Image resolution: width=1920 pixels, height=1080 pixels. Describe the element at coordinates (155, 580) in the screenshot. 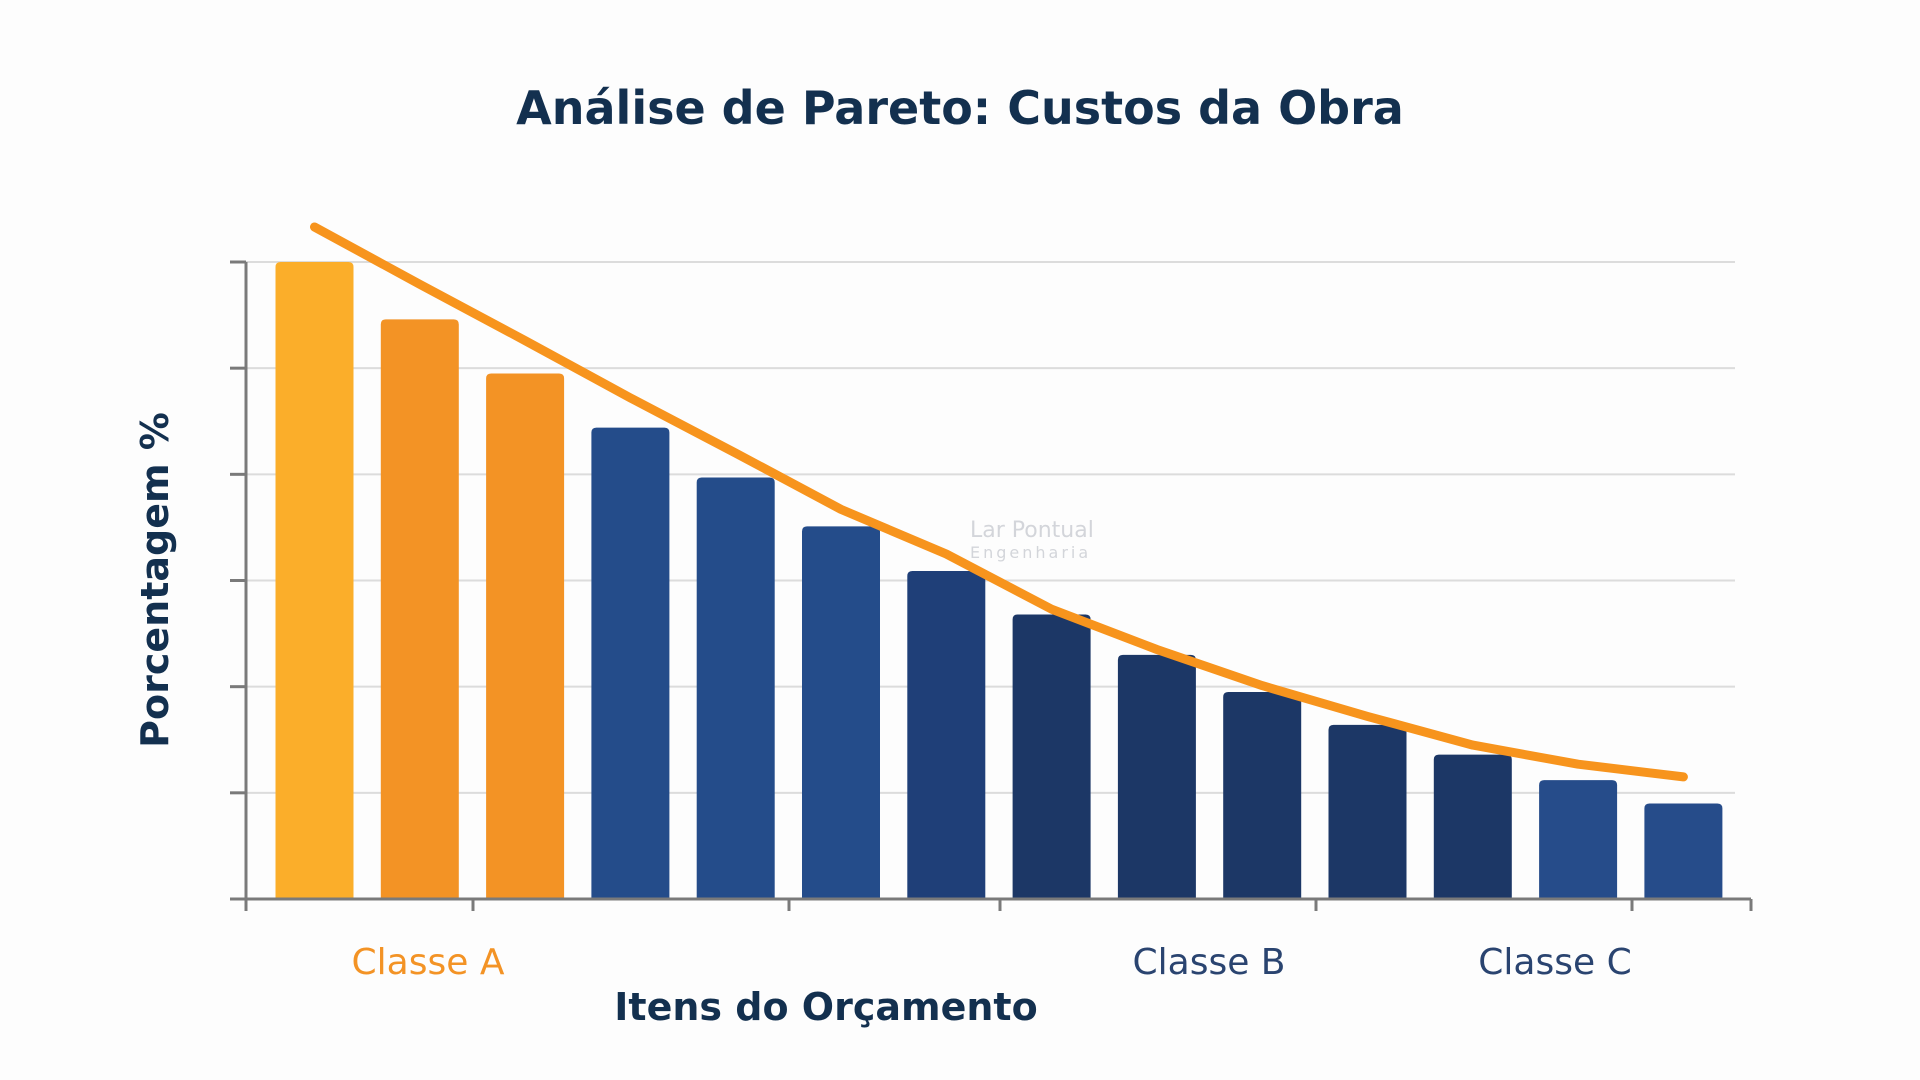

I see `y-axis-label: Porcentagem %` at that location.